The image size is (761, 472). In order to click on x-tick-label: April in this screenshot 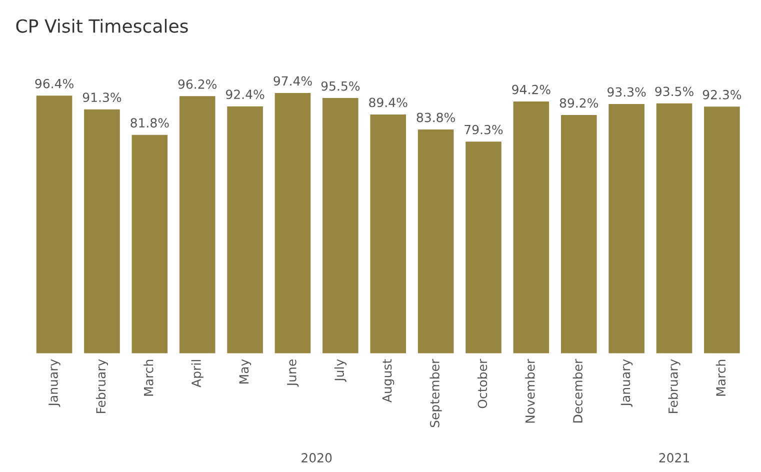, I will do `click(197, 374)`.